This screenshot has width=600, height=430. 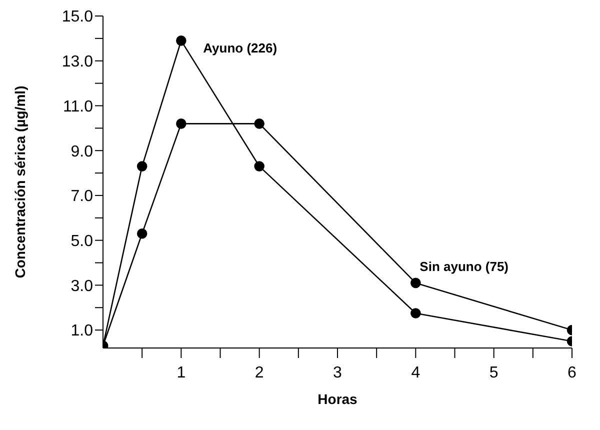 I want to click on x-axis-title: Horas, so click(x=338, y=399).